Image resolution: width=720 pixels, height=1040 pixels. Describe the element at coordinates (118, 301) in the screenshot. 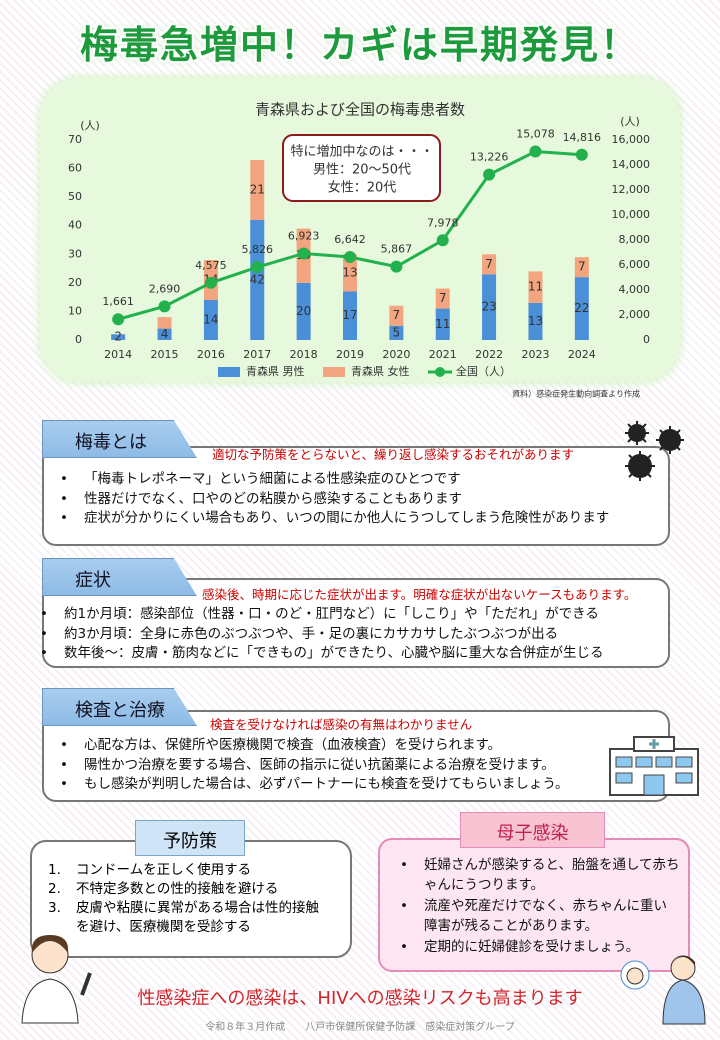

I see `line-label: 1,661` at that location.